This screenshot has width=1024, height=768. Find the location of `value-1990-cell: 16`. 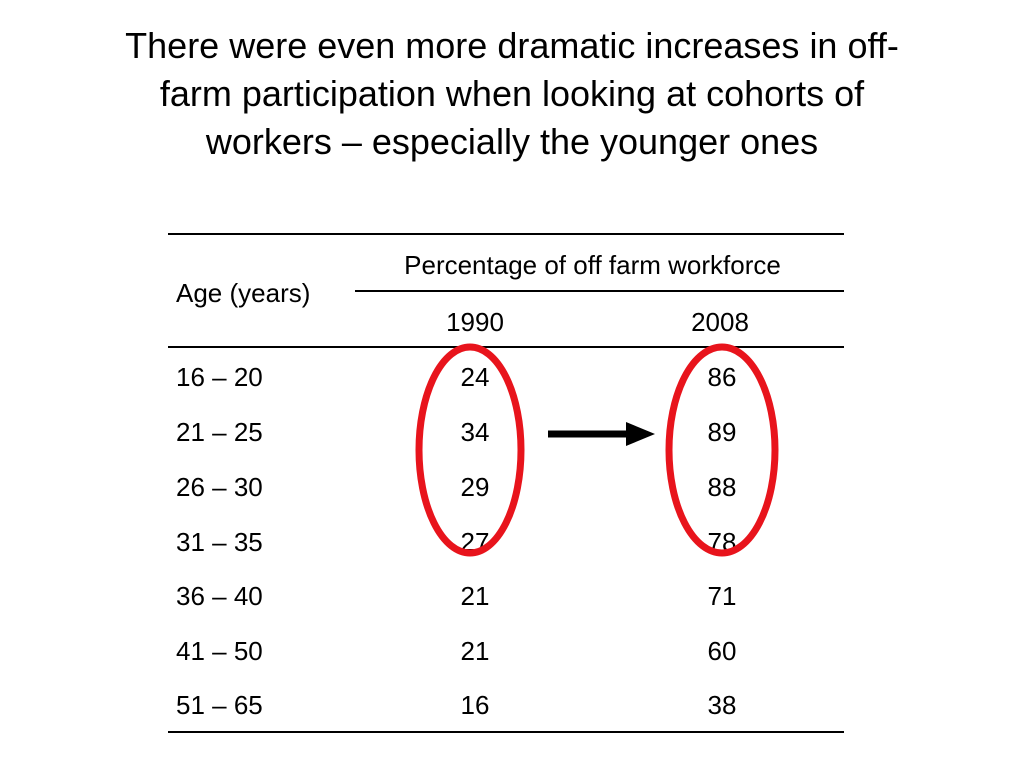

value-1990-cell: 16 is located at coordinates (475, 705).